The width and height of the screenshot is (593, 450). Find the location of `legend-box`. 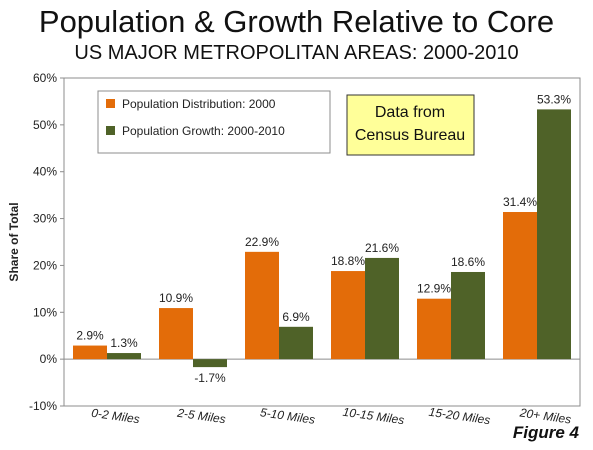

legend-box is located at coordinates (214, 122).